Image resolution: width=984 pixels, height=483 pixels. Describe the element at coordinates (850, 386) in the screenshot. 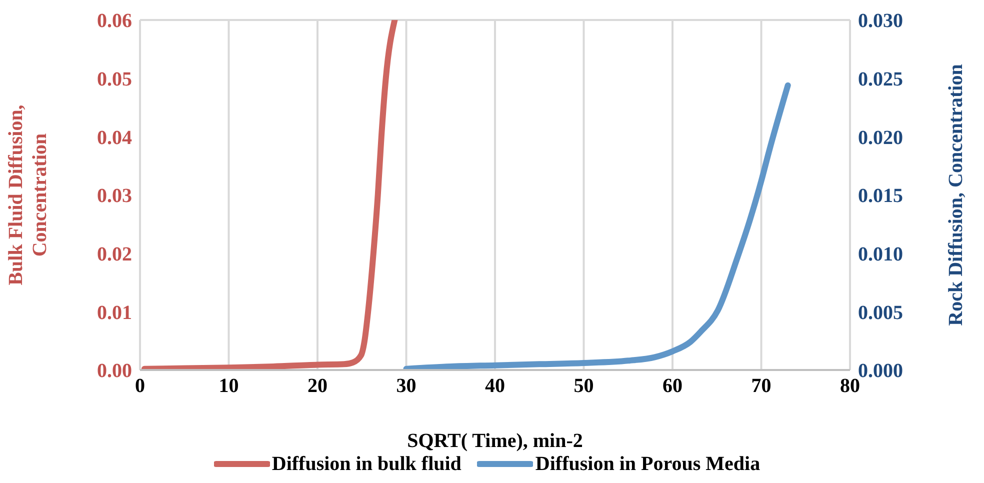

I see `x-tick-label: 80` at that location.